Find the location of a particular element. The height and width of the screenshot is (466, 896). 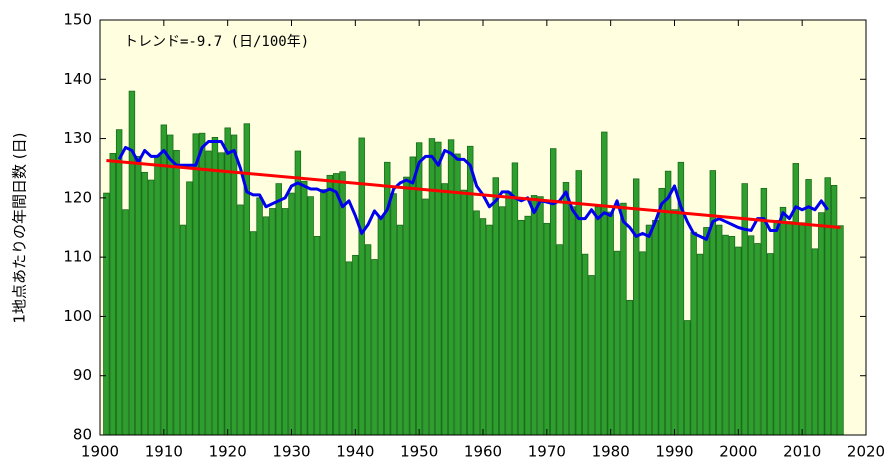

x-tick-label: 2000 is located at coordinates (738, 452).